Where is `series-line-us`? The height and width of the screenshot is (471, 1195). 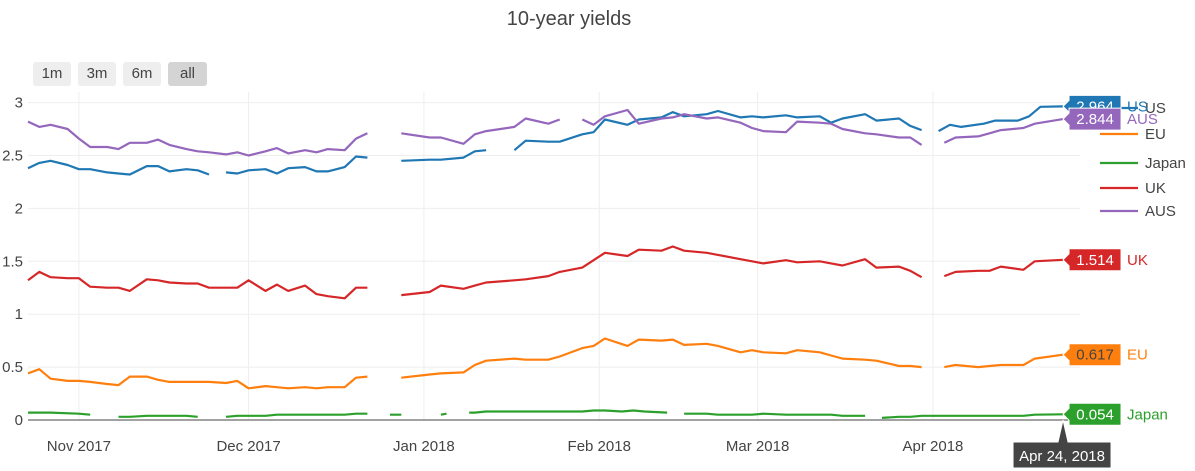
series-line-us is located at coordinates (545, 140).